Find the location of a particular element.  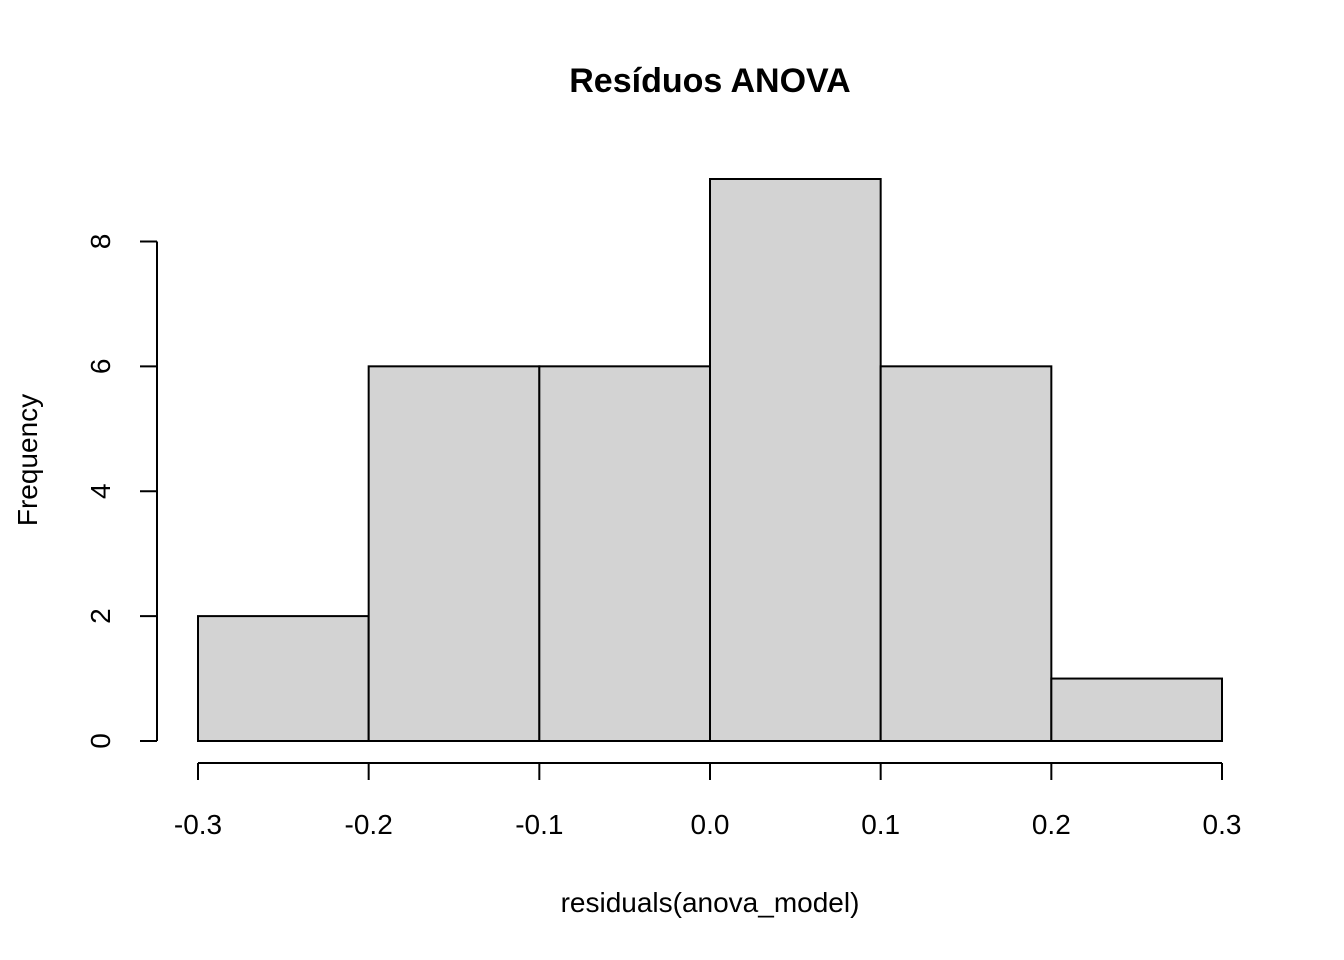

x-tick-label: 0.2 is located at coordinates (1051, 824).